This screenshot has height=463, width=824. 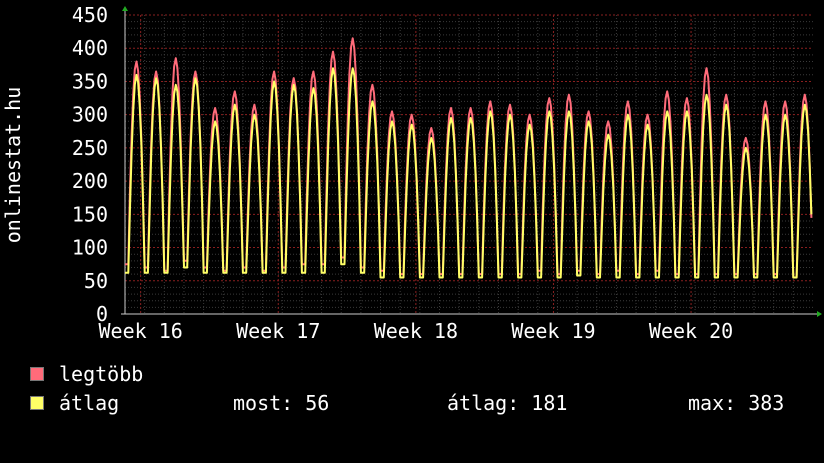 I want to click on y-tick-label: 350, so click(x=90, y=81).